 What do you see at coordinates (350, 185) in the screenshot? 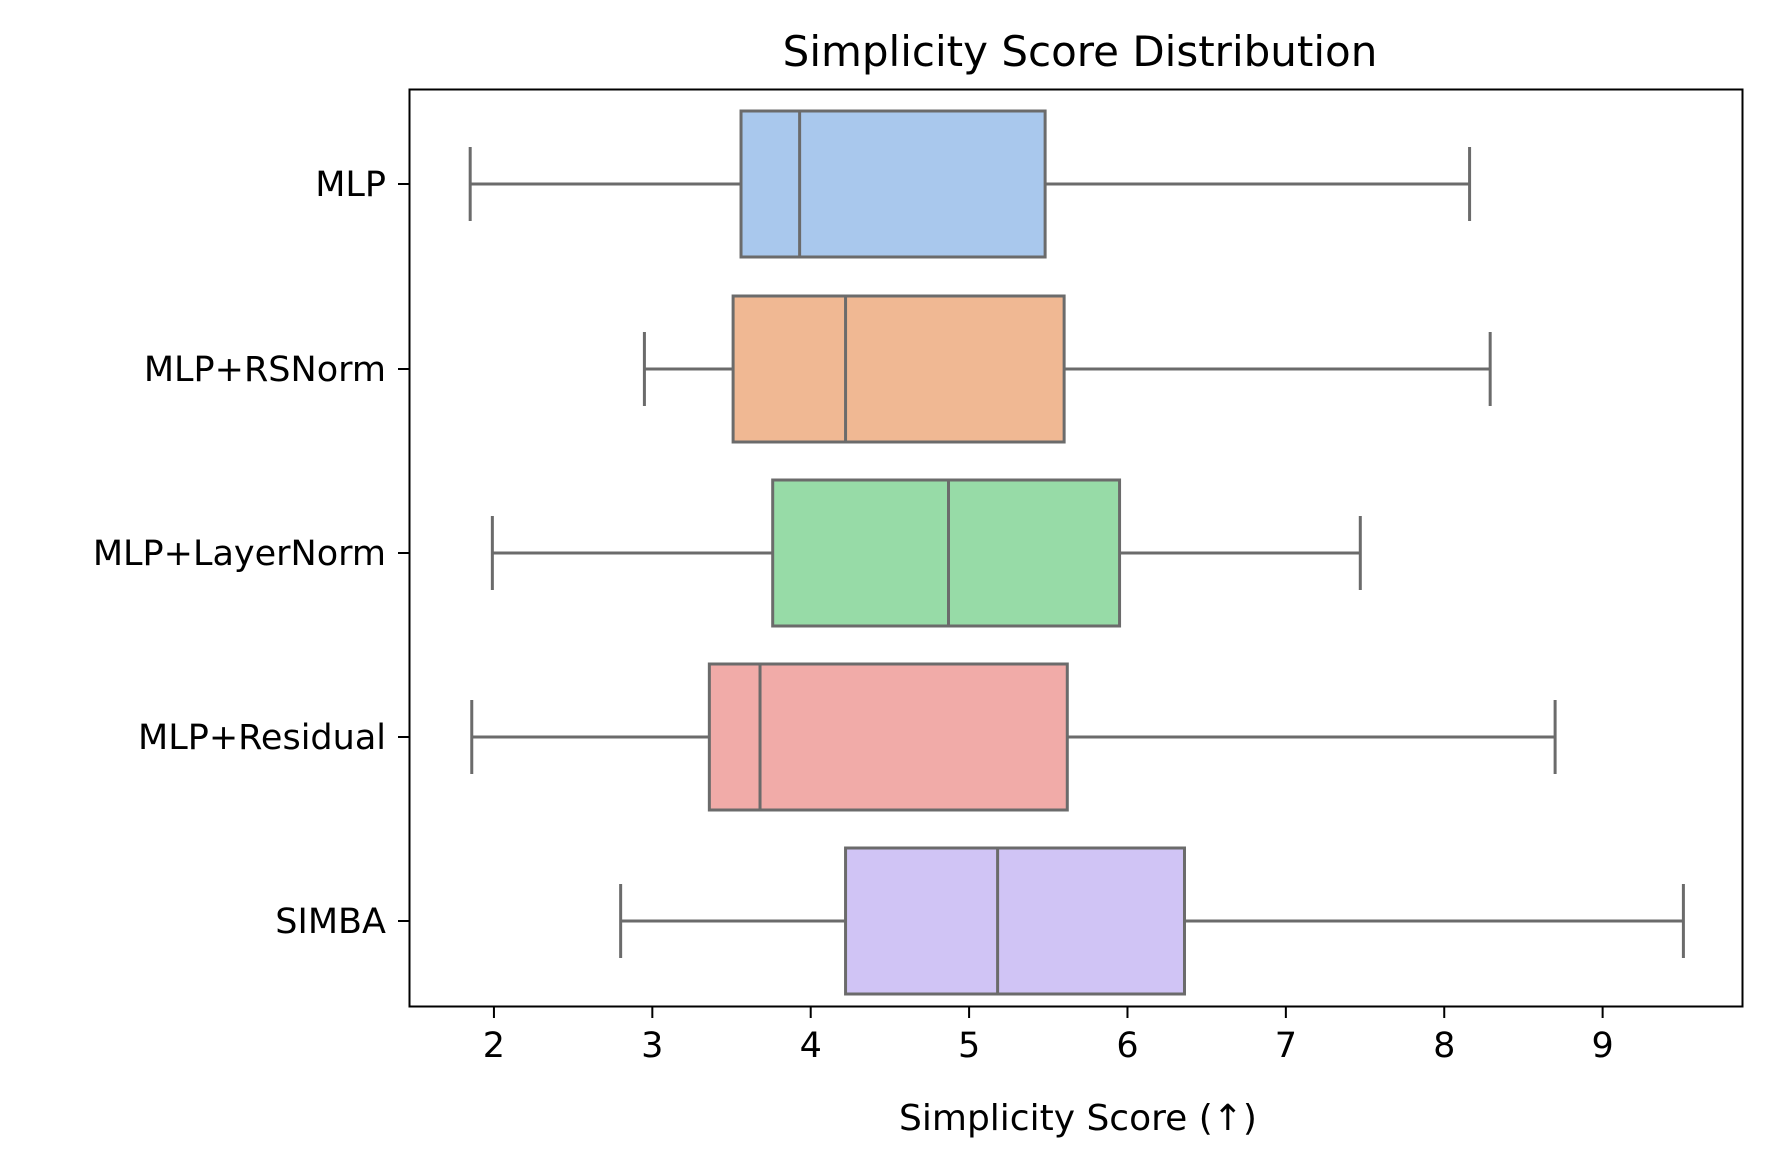
I see `y-tick-label: MLP` at bounding box center [350, 185].